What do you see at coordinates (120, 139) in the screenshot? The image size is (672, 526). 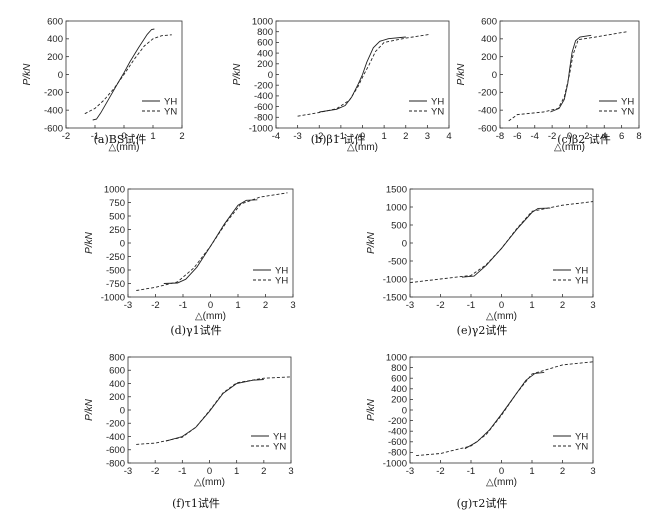 I see `subfigure-caption: (a)BS试件` at bounding box center [120, 139].